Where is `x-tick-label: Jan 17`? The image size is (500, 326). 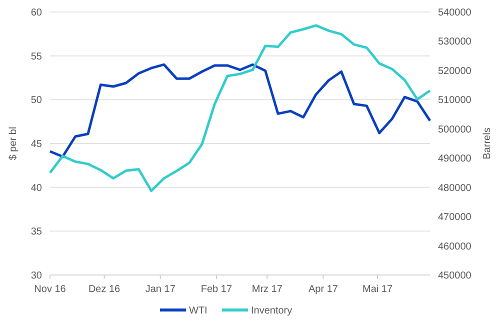
x-tick-label: Jan 17 is located at coordinates (160, 289).